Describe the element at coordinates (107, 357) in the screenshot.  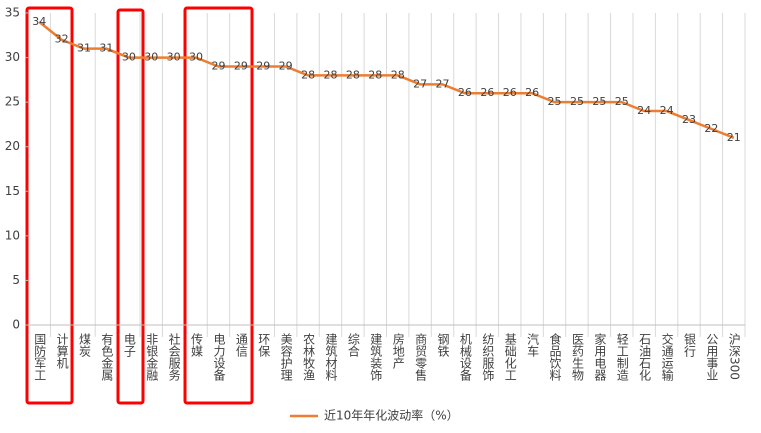
I see `x-tick-label: 有色金属` at that location.